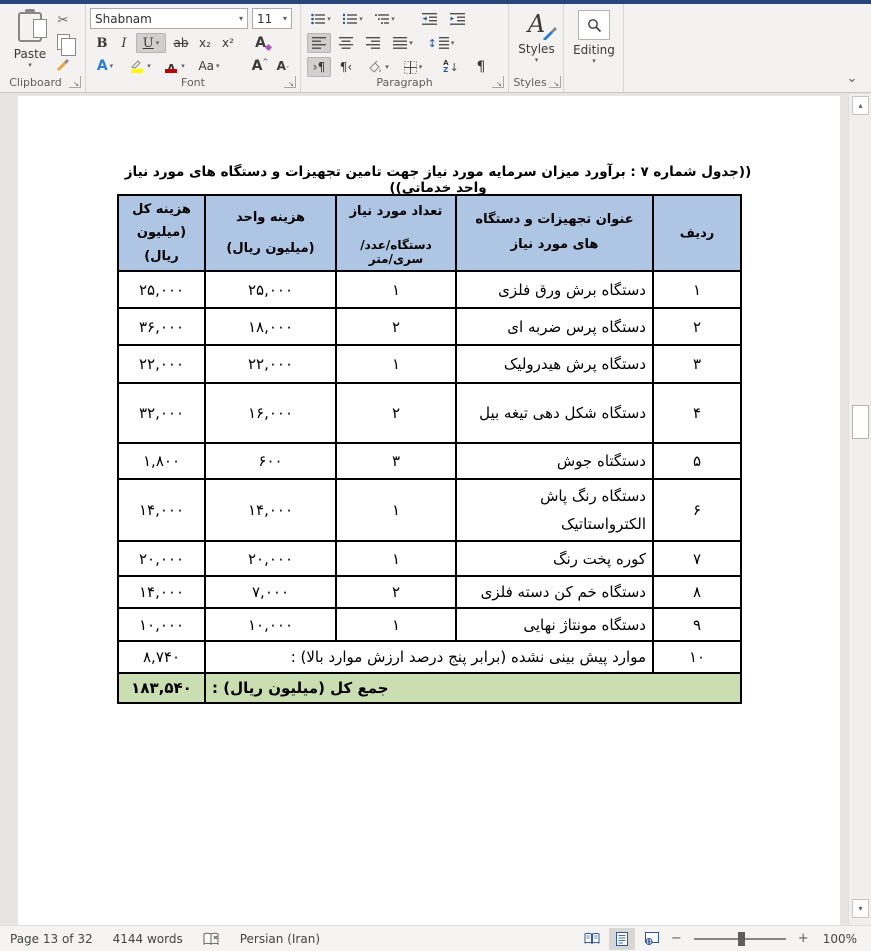 The width and height of the screenshot is (871, 951). What do you see at coordinates (592, 939) in the screenshot?
I see `read-mode-button` at bounding box center [592, 939].